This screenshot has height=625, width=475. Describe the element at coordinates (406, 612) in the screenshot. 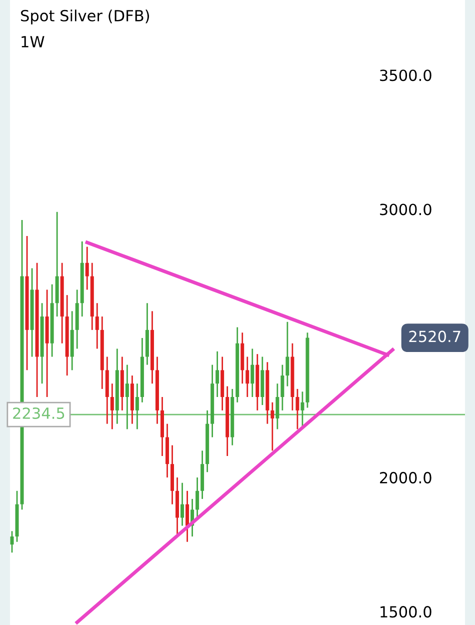

I see `y-tick-label: 1500.0` at that location.